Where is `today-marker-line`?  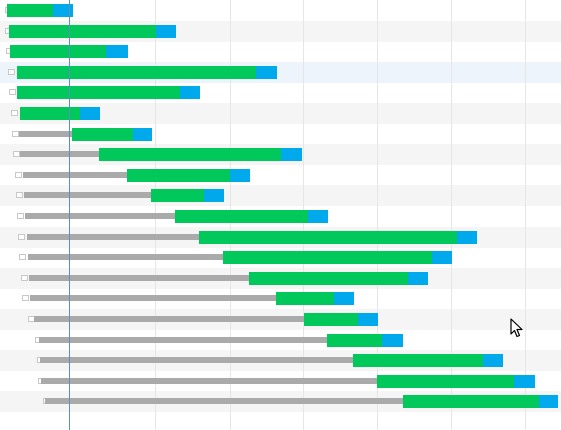
today-marker-line is located at coordinates (69, 215).